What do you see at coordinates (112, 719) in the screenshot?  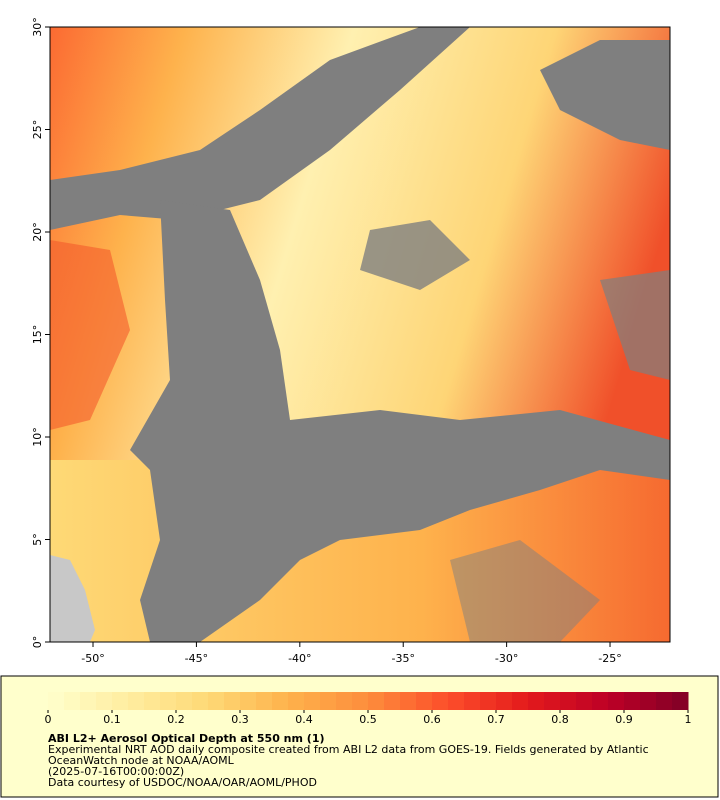 I see `colorbar-tick-label: 0.1` at bounding box center [112, 719].